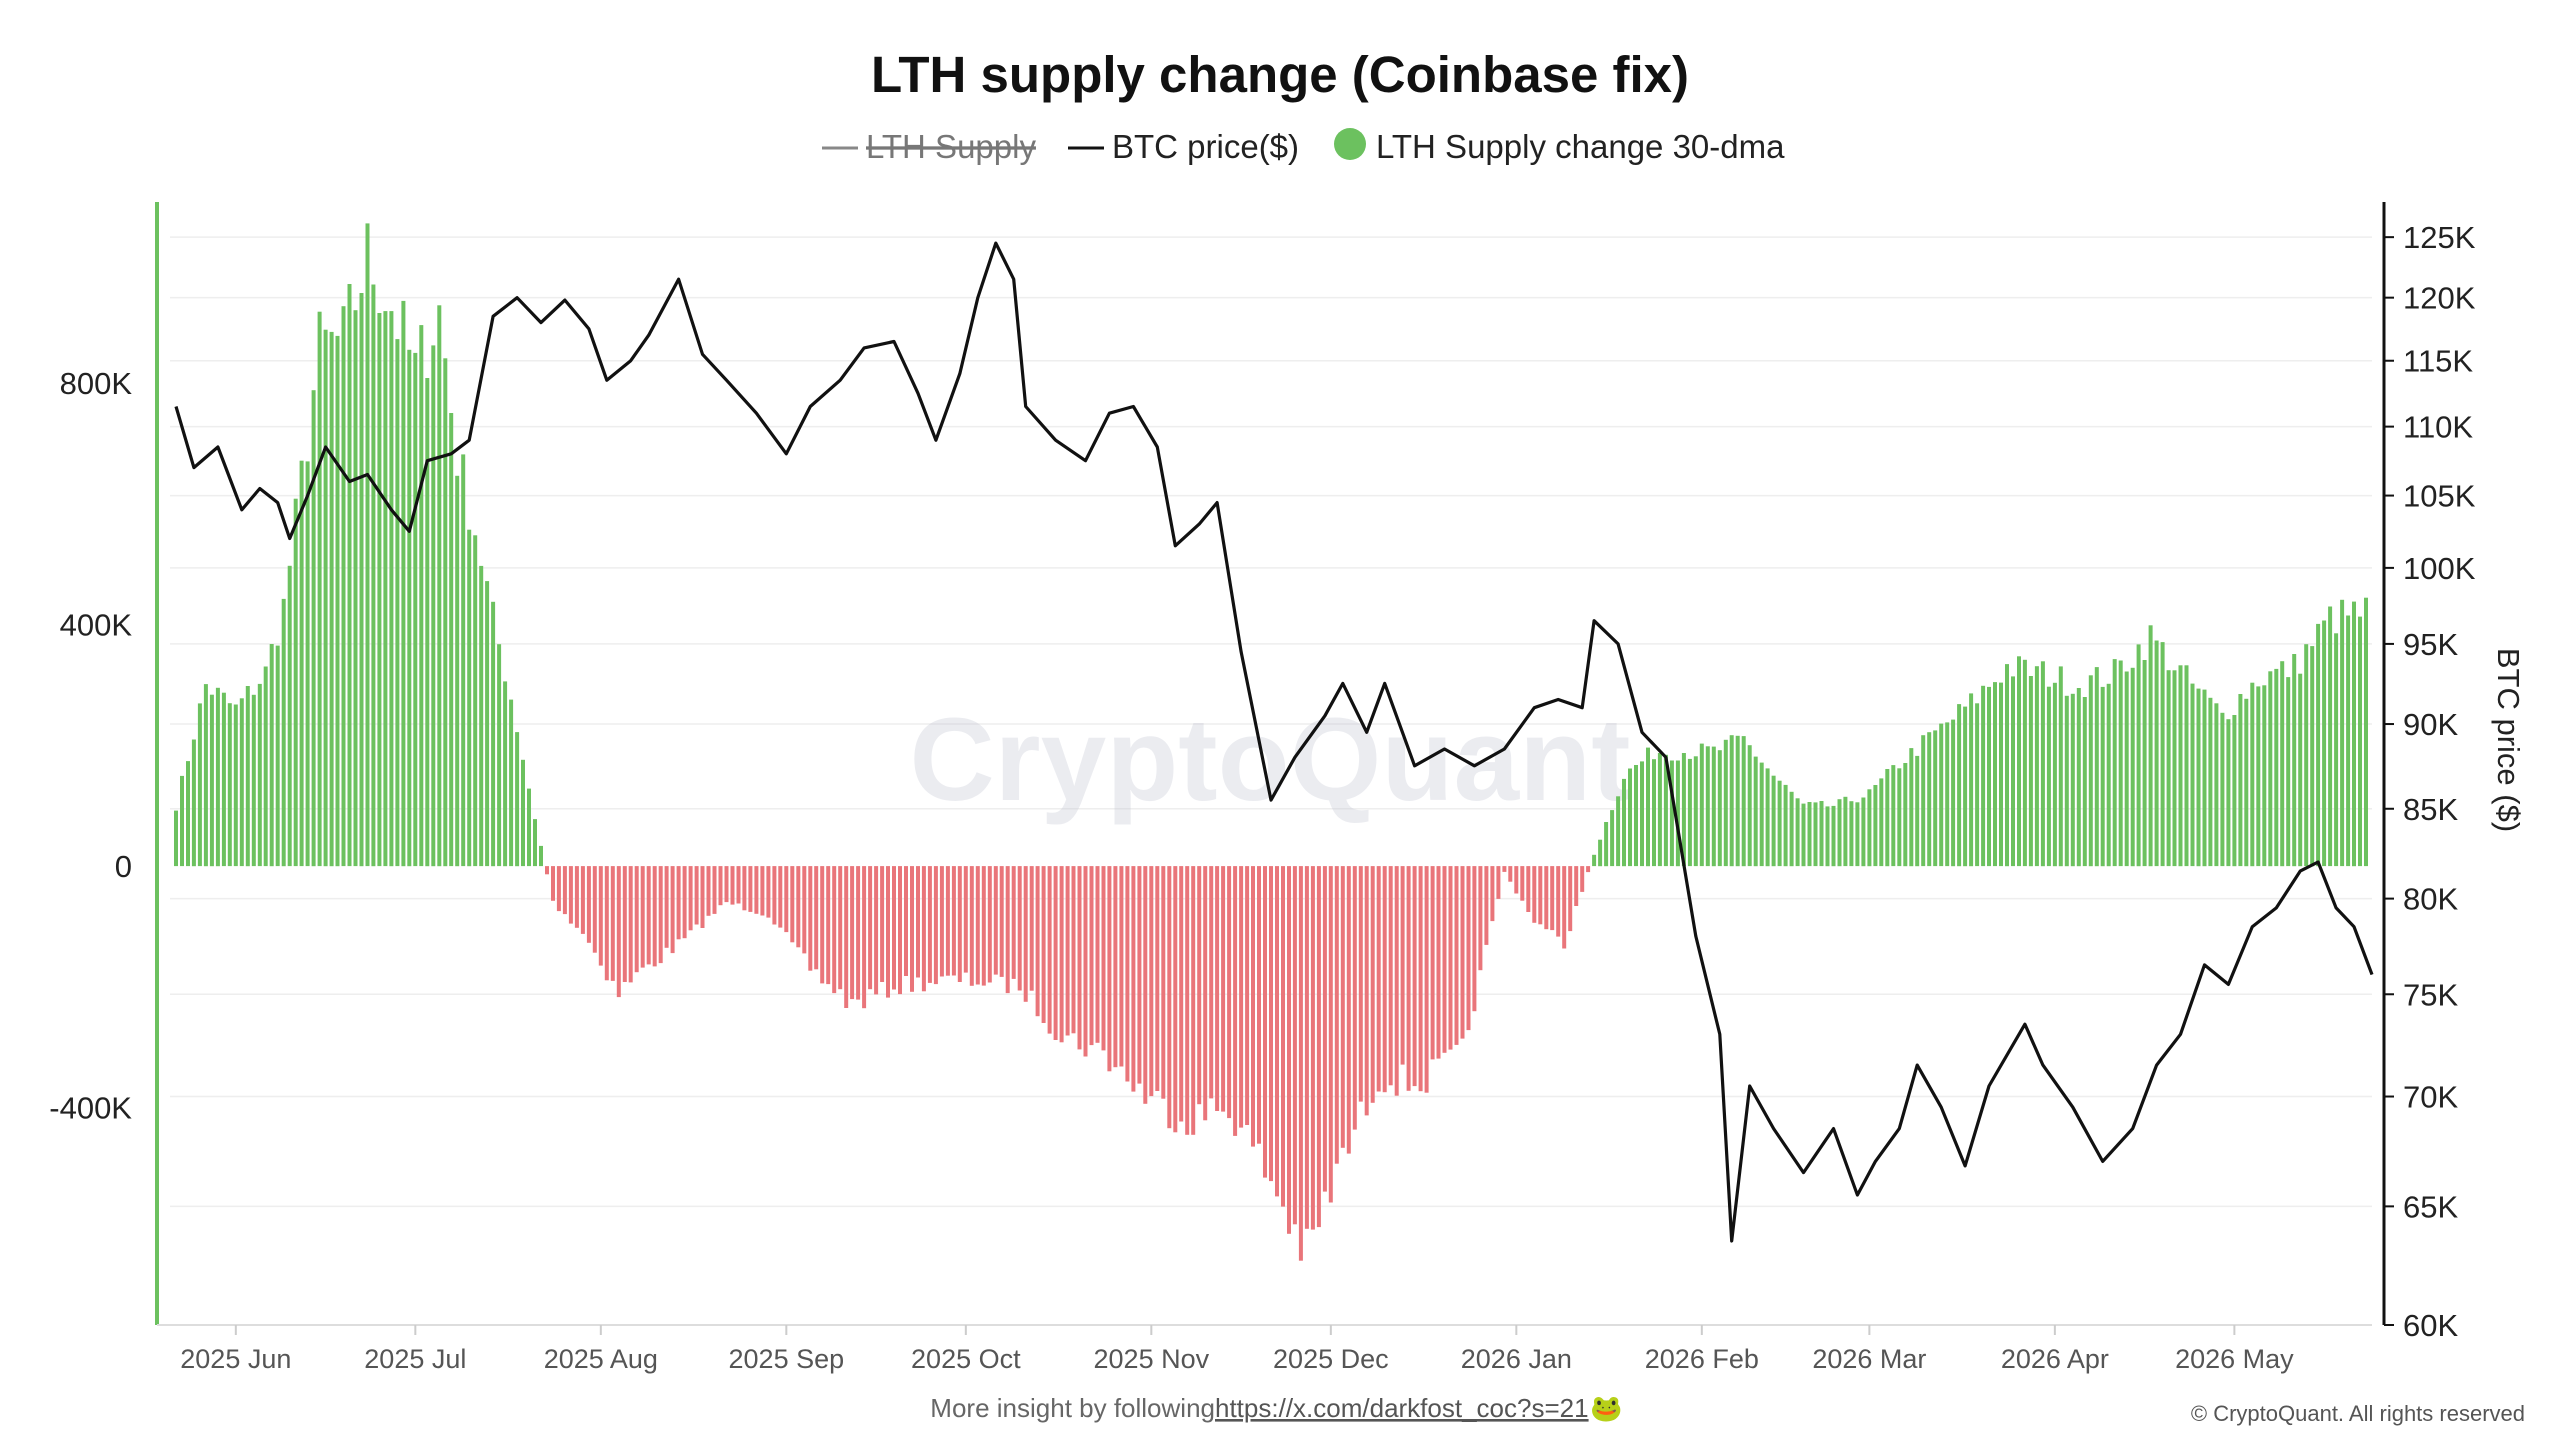  What do you see at coordinates (2234, 1359) in the screenshot?
I see `x-axis-tick-label: 2026 May` at bounding box center [2234, 1359].